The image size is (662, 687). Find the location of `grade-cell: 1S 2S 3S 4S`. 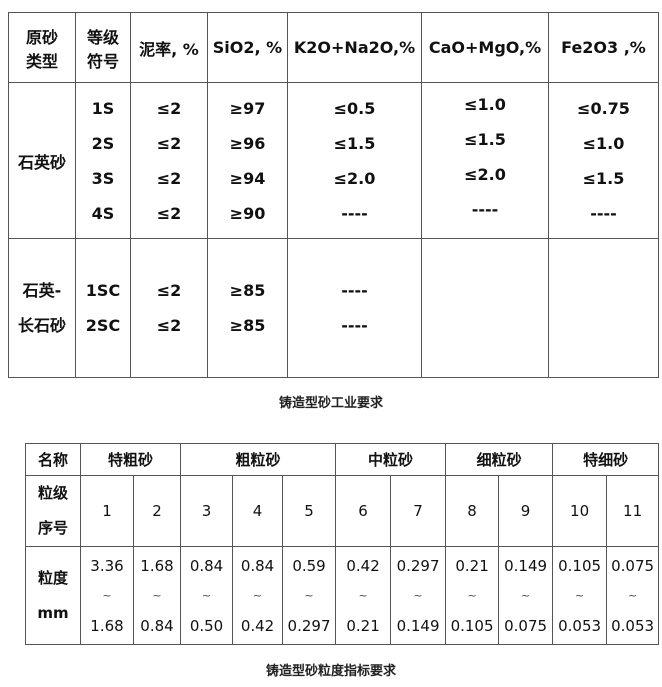

grade-cell: 1S 2S 3S 4S is located at coordinates (103, 160).